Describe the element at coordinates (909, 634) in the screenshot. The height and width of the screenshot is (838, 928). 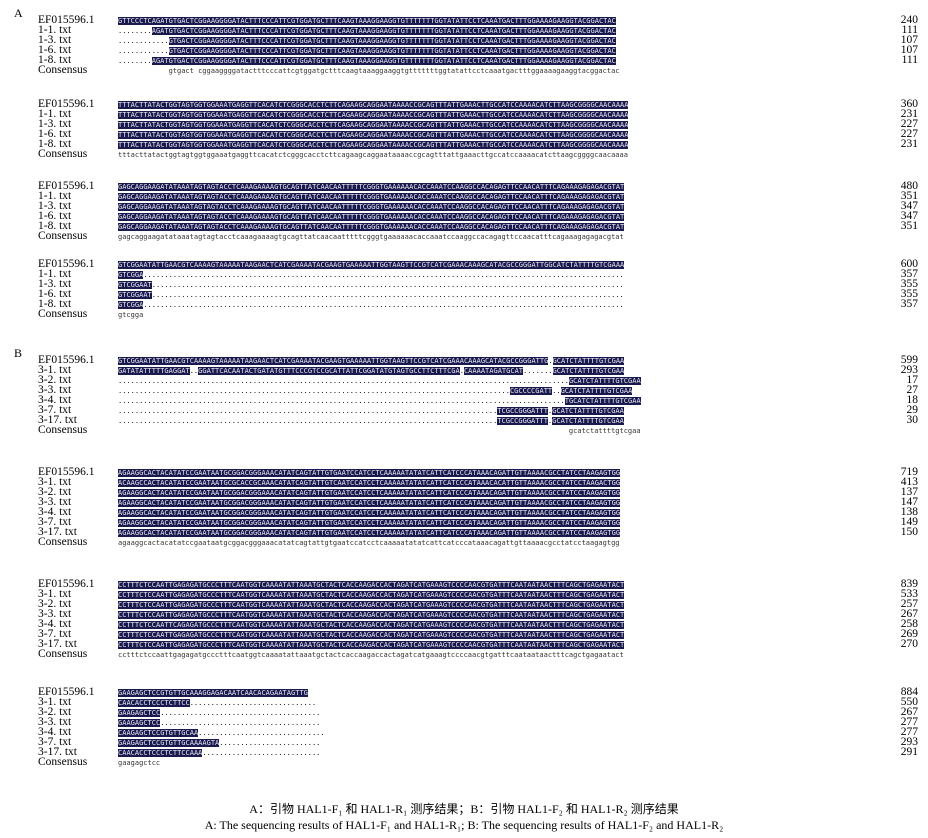
I see `position-number: 269` at that location.